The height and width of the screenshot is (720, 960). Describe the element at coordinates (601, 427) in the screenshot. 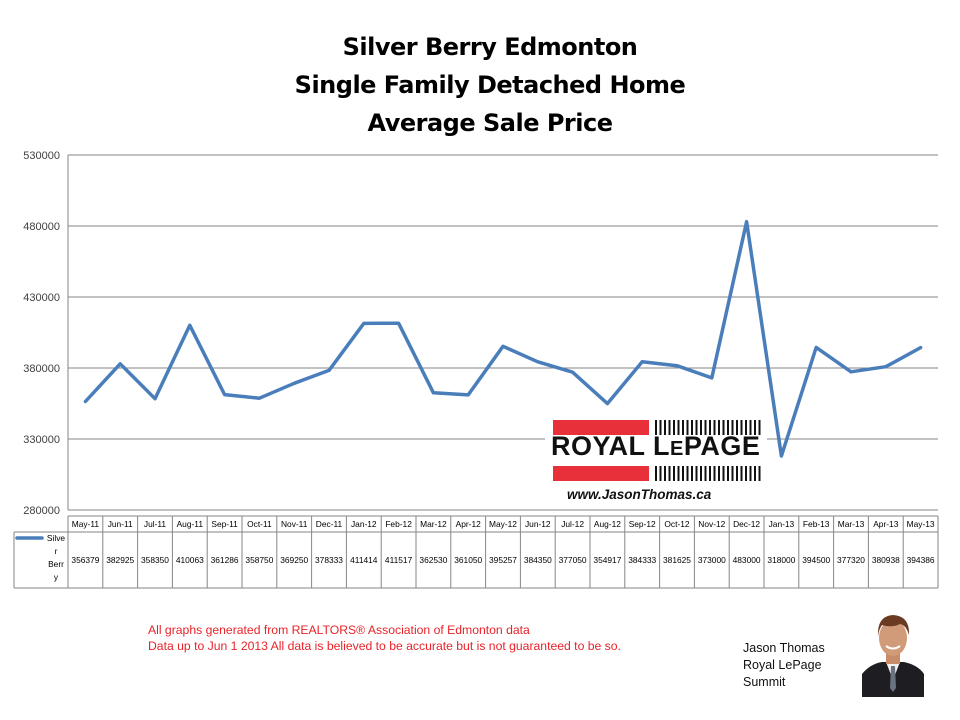

I see `logo-red-bar-top` at that location.